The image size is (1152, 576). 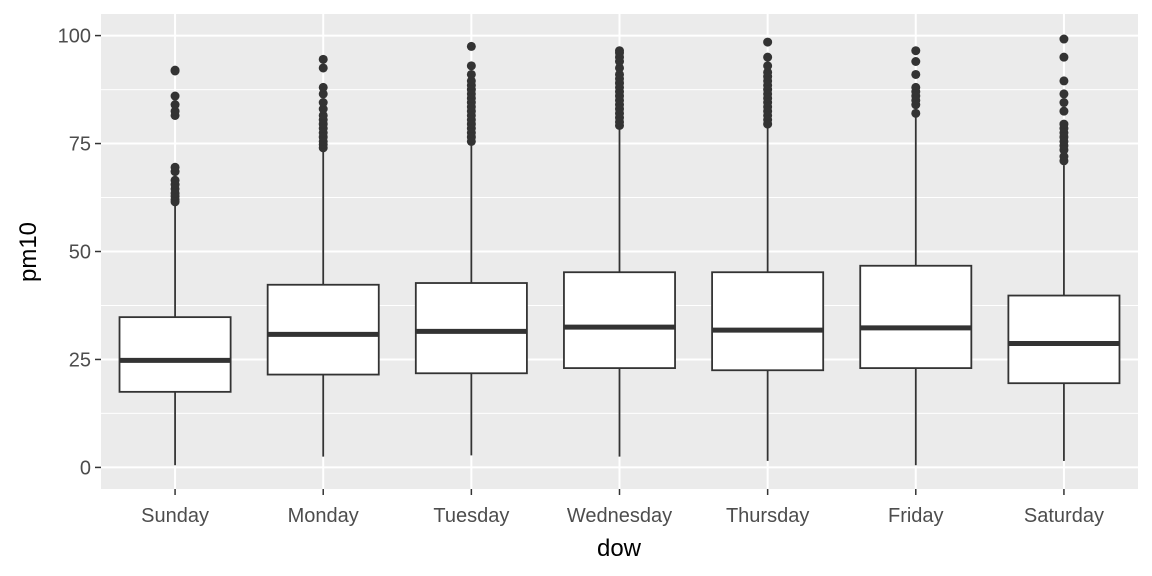 I want to click on box-thursday, so click(x=768, y=249).